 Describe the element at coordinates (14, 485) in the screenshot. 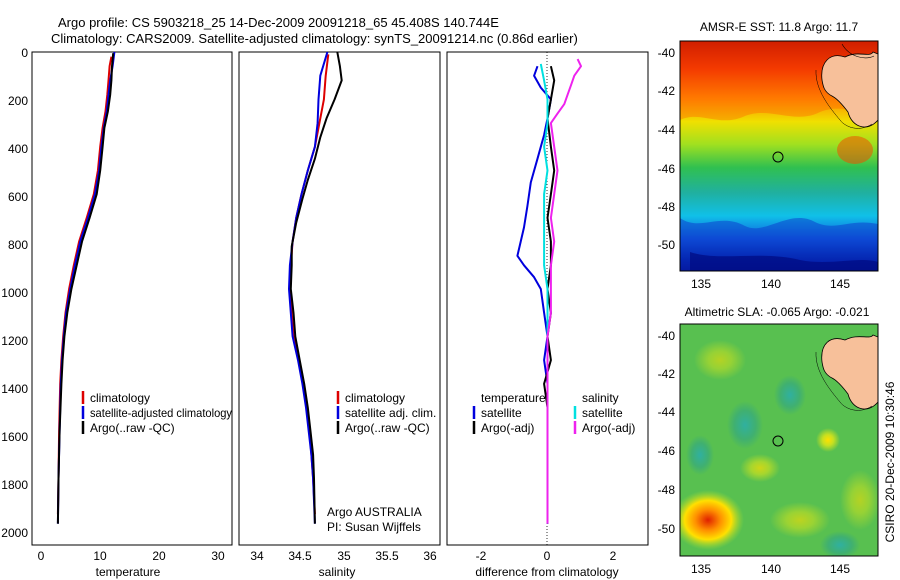

I see `depth-tick-1800: 1800` at that location.